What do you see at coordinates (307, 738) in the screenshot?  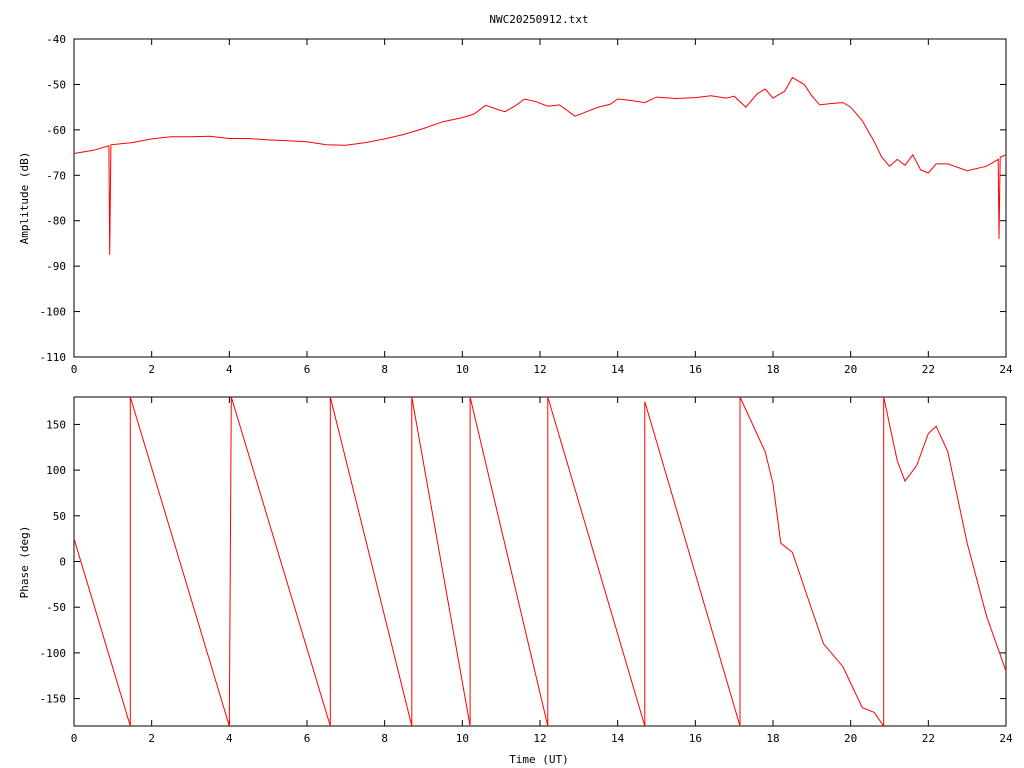 I see `phase-x-tick-label: 6` at bounding box center [307, 738].